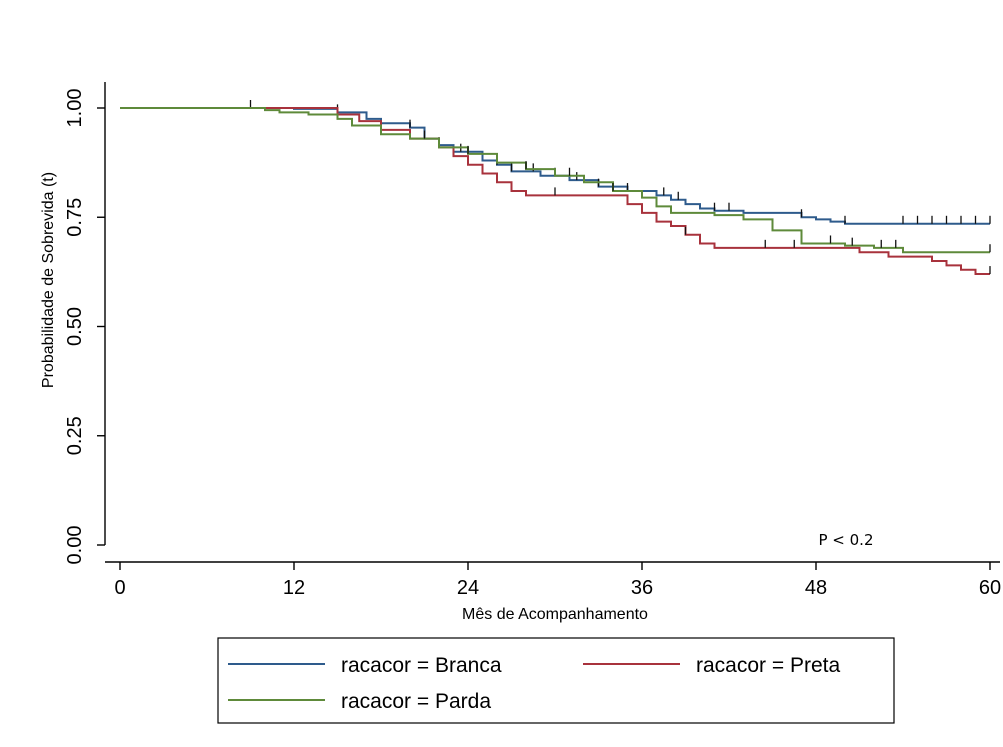 This screenshot has height=747, width=1003. What do you see at coordinates (990, 588) in the screenshot?
I see `x-tick-label: 60` at bounding box center [990, 588].